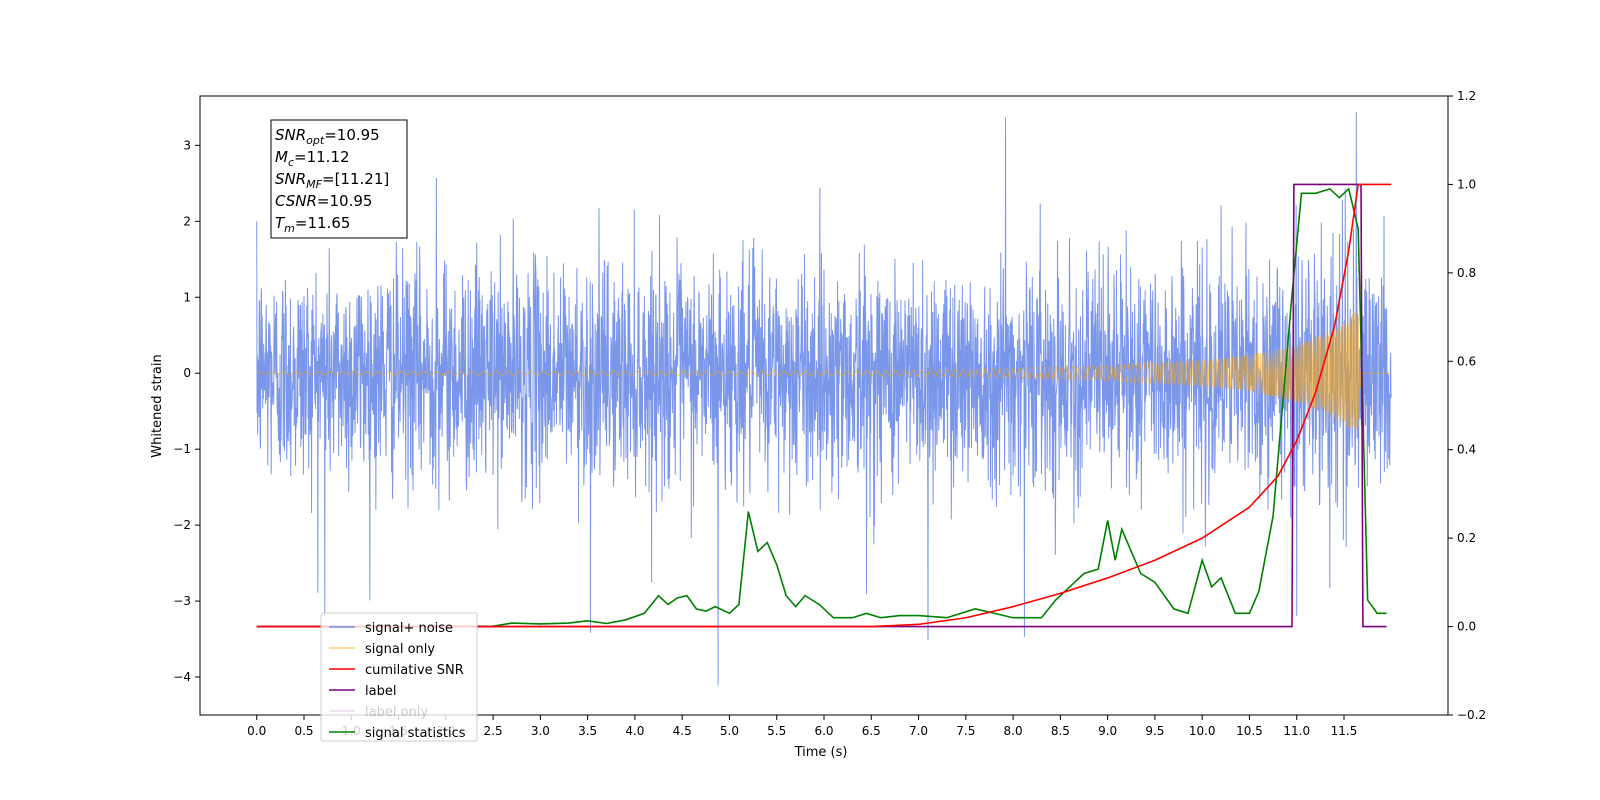 Image resolution: width=1600 pixels, height=800 pixels. What do you see at coordinates (187, 373) in the screenshot?
I see `y-tick-label: 0` at bounding box center [187, 373].